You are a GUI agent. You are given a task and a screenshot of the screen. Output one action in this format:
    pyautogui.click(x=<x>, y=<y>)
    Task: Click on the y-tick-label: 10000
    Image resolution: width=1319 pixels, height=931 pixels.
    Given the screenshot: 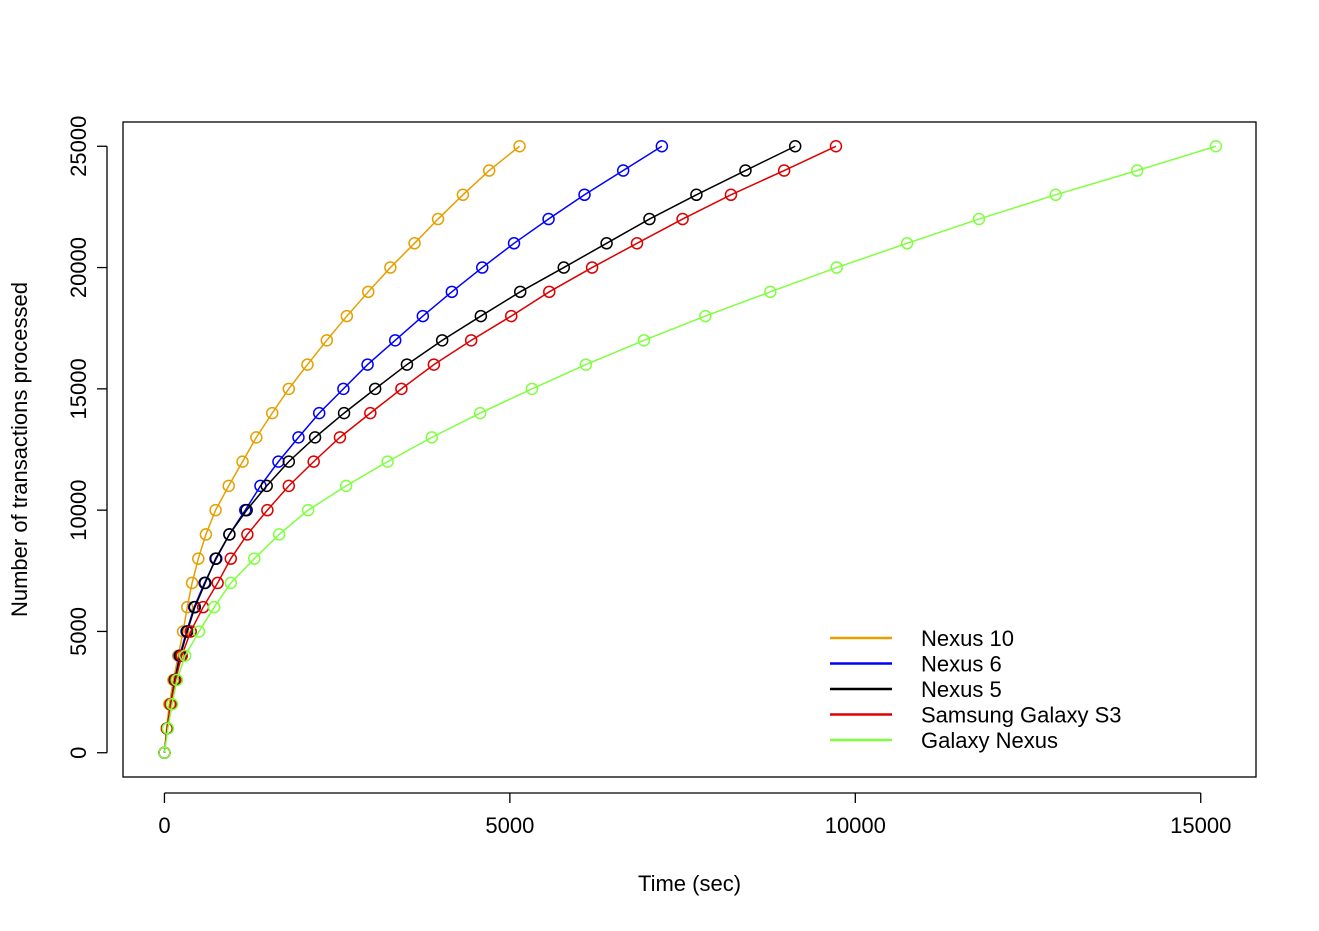 What is the action you would take?
    pyautogui.click(x=78, y=510)
    